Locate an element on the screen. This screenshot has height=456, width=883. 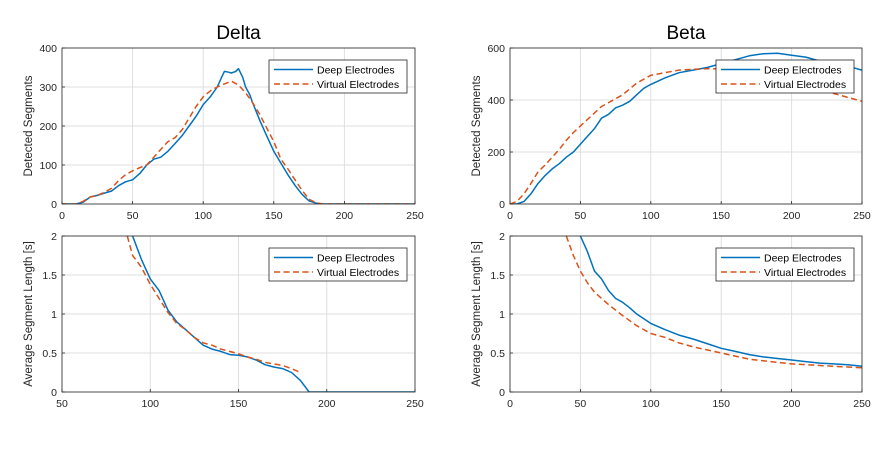
beta-count-xtick-label: 200 is located at coordinates (792, 216).